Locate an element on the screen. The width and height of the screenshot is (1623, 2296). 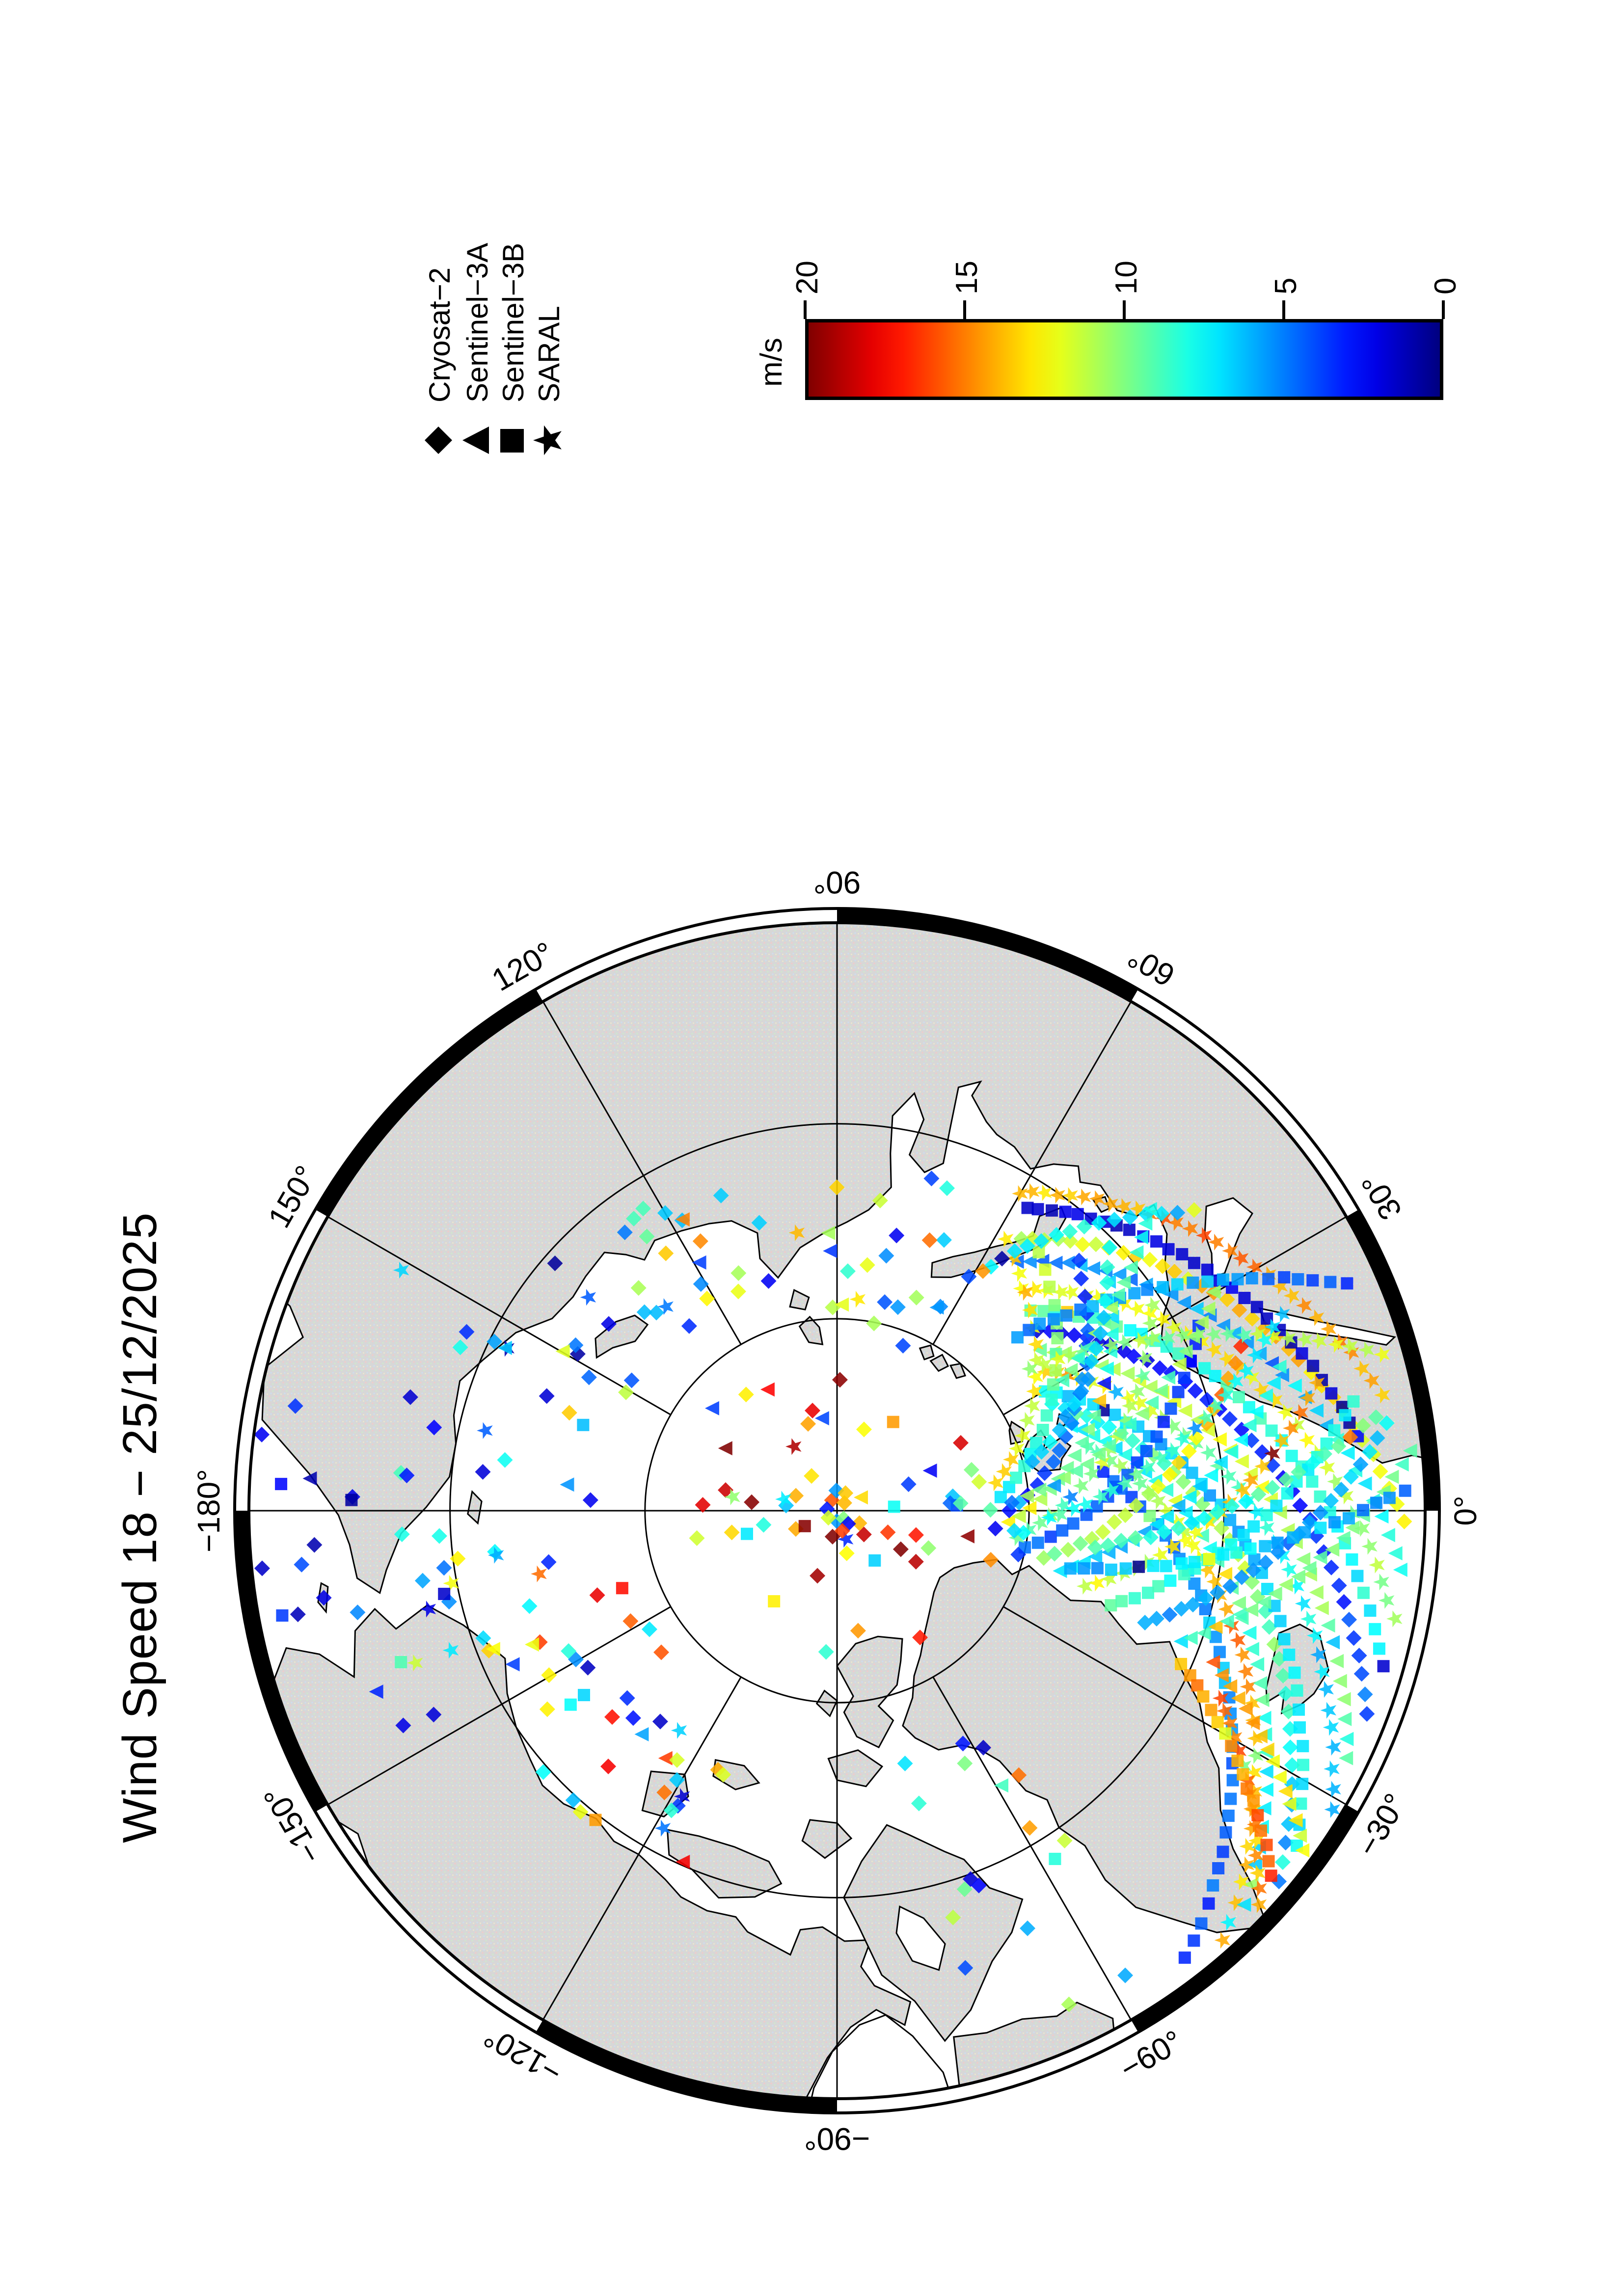
graticule-label--90: −90° is located at coordinates (837, 2139).